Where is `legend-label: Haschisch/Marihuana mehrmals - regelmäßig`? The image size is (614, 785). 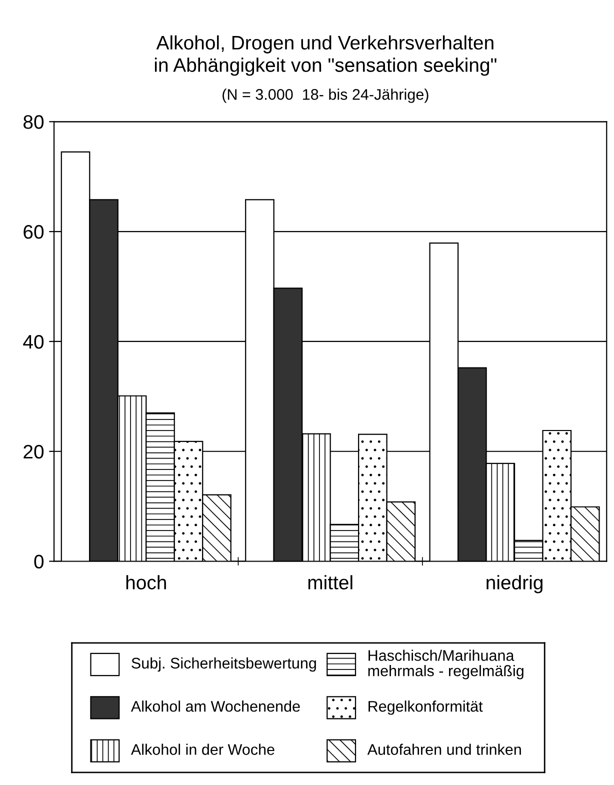 legend-label: Haschisch/Marihuana mehrmals - regelmäßig is located at coordinates (446, 665).